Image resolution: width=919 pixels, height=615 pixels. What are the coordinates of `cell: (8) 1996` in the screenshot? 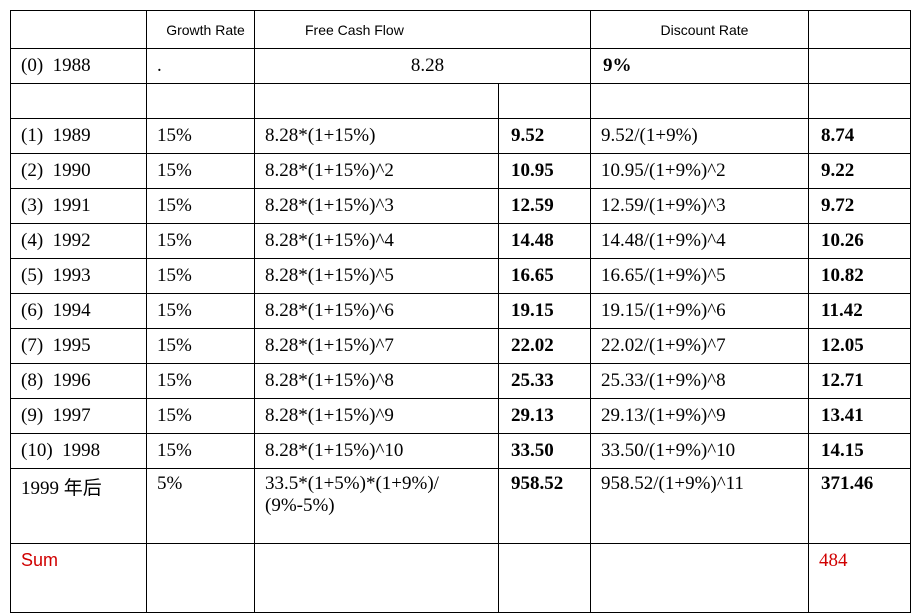 It's located at (78, 381).